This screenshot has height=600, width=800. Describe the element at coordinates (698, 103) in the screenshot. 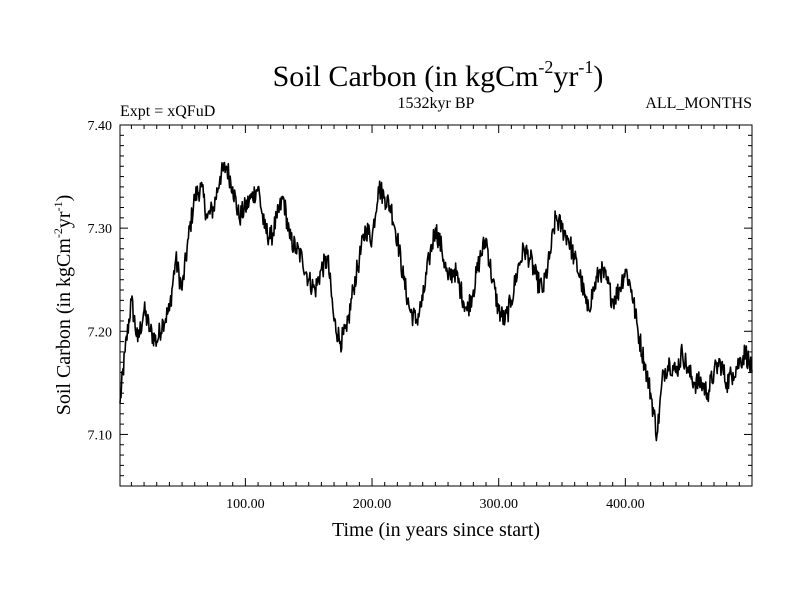

I see `months-label: ALL_MONTHS` at that location.